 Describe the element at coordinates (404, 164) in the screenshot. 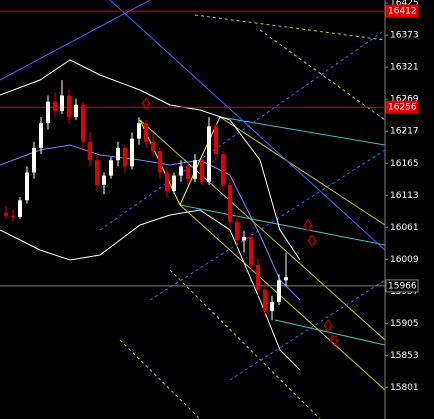

I see `y-tick-label: 16165` at that location.